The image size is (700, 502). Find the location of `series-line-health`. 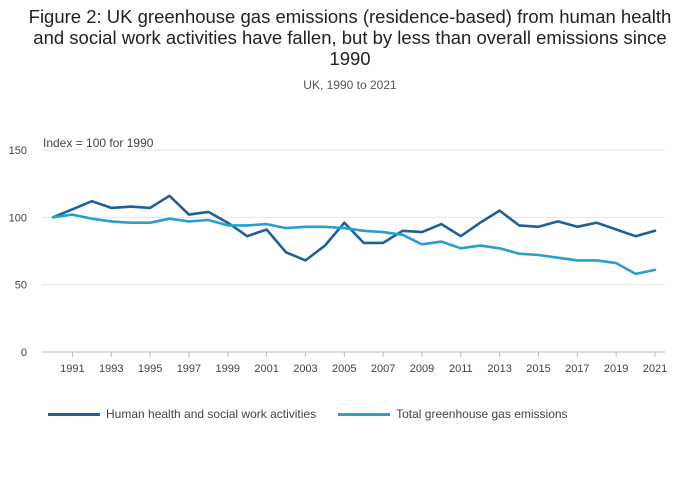

series-line-health is located at coordinates (354, 228).